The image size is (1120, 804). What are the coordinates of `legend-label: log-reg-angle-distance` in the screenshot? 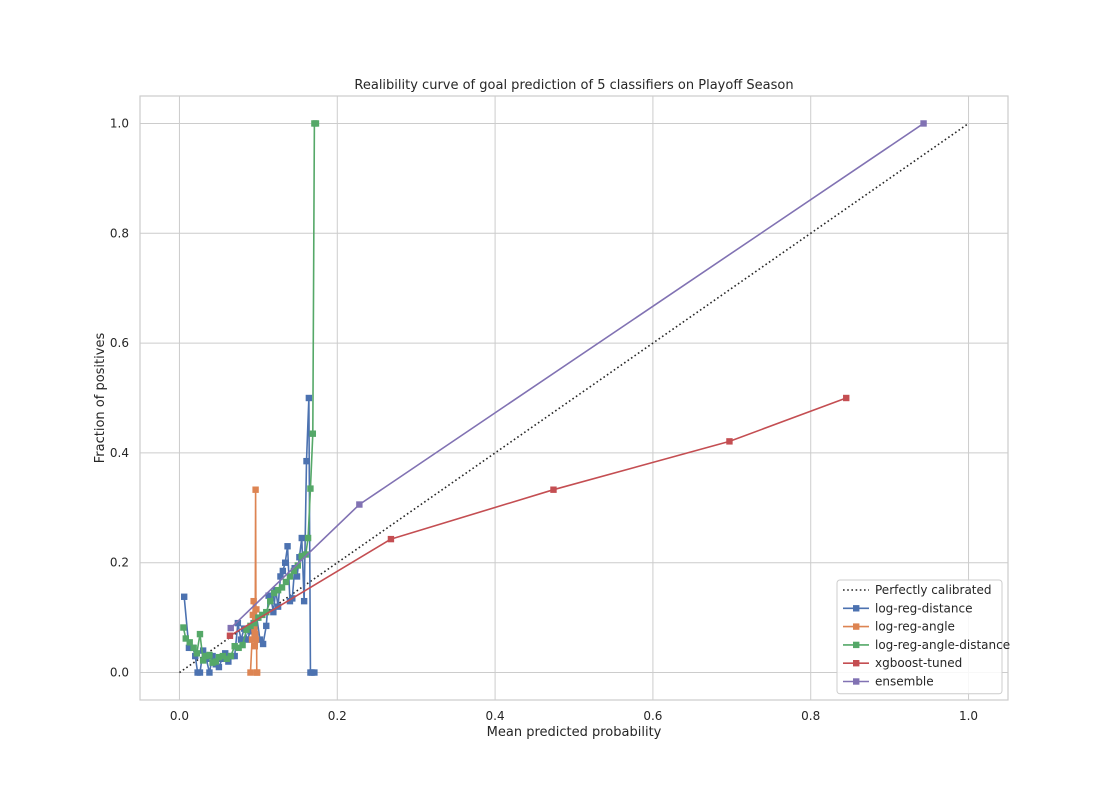 It's located at (942, 645).